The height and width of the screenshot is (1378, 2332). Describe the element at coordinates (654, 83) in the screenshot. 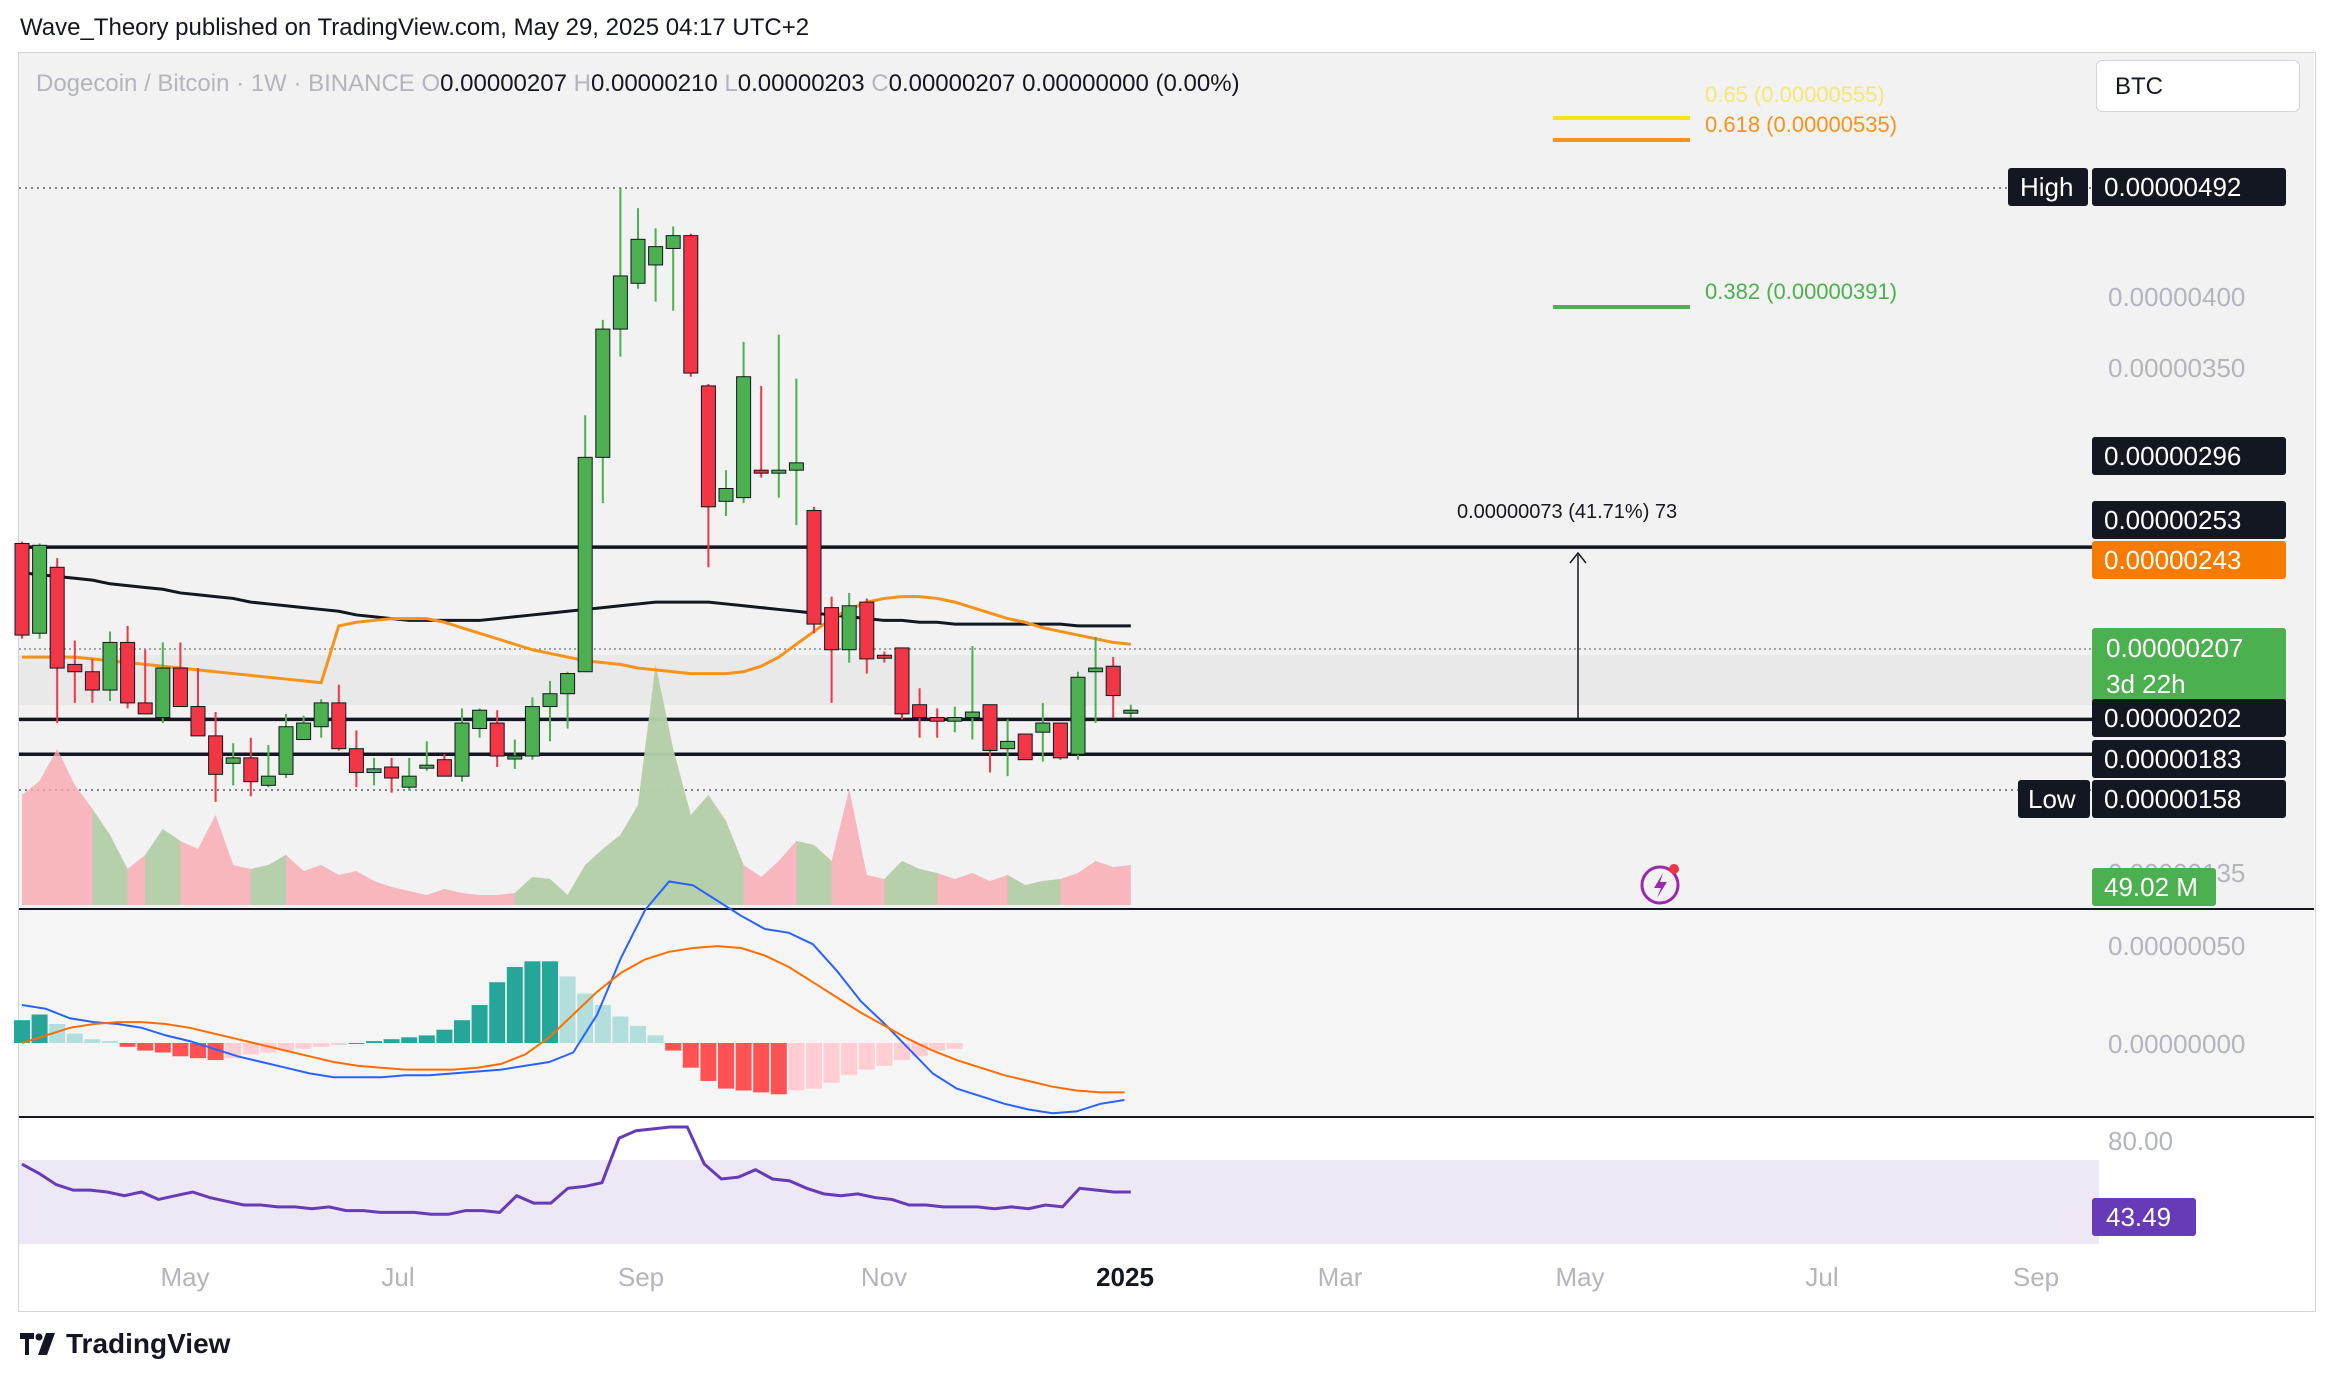

I see `high-value: 0.00000210` at that location.